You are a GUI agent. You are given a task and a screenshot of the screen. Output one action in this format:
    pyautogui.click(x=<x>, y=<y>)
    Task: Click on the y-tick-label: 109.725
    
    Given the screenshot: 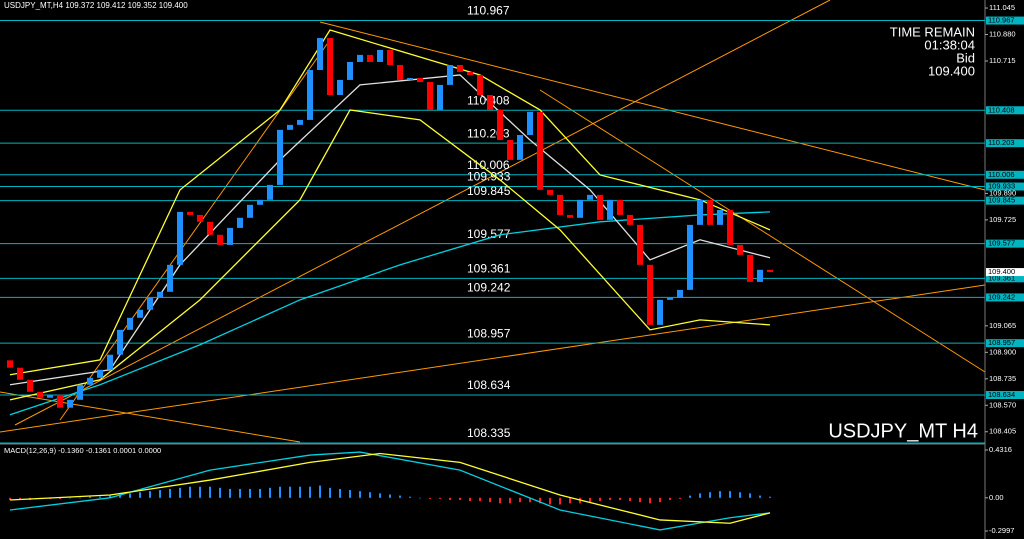 What is the action you would take?
    pyautogui.click(x=1002, y=219)
    